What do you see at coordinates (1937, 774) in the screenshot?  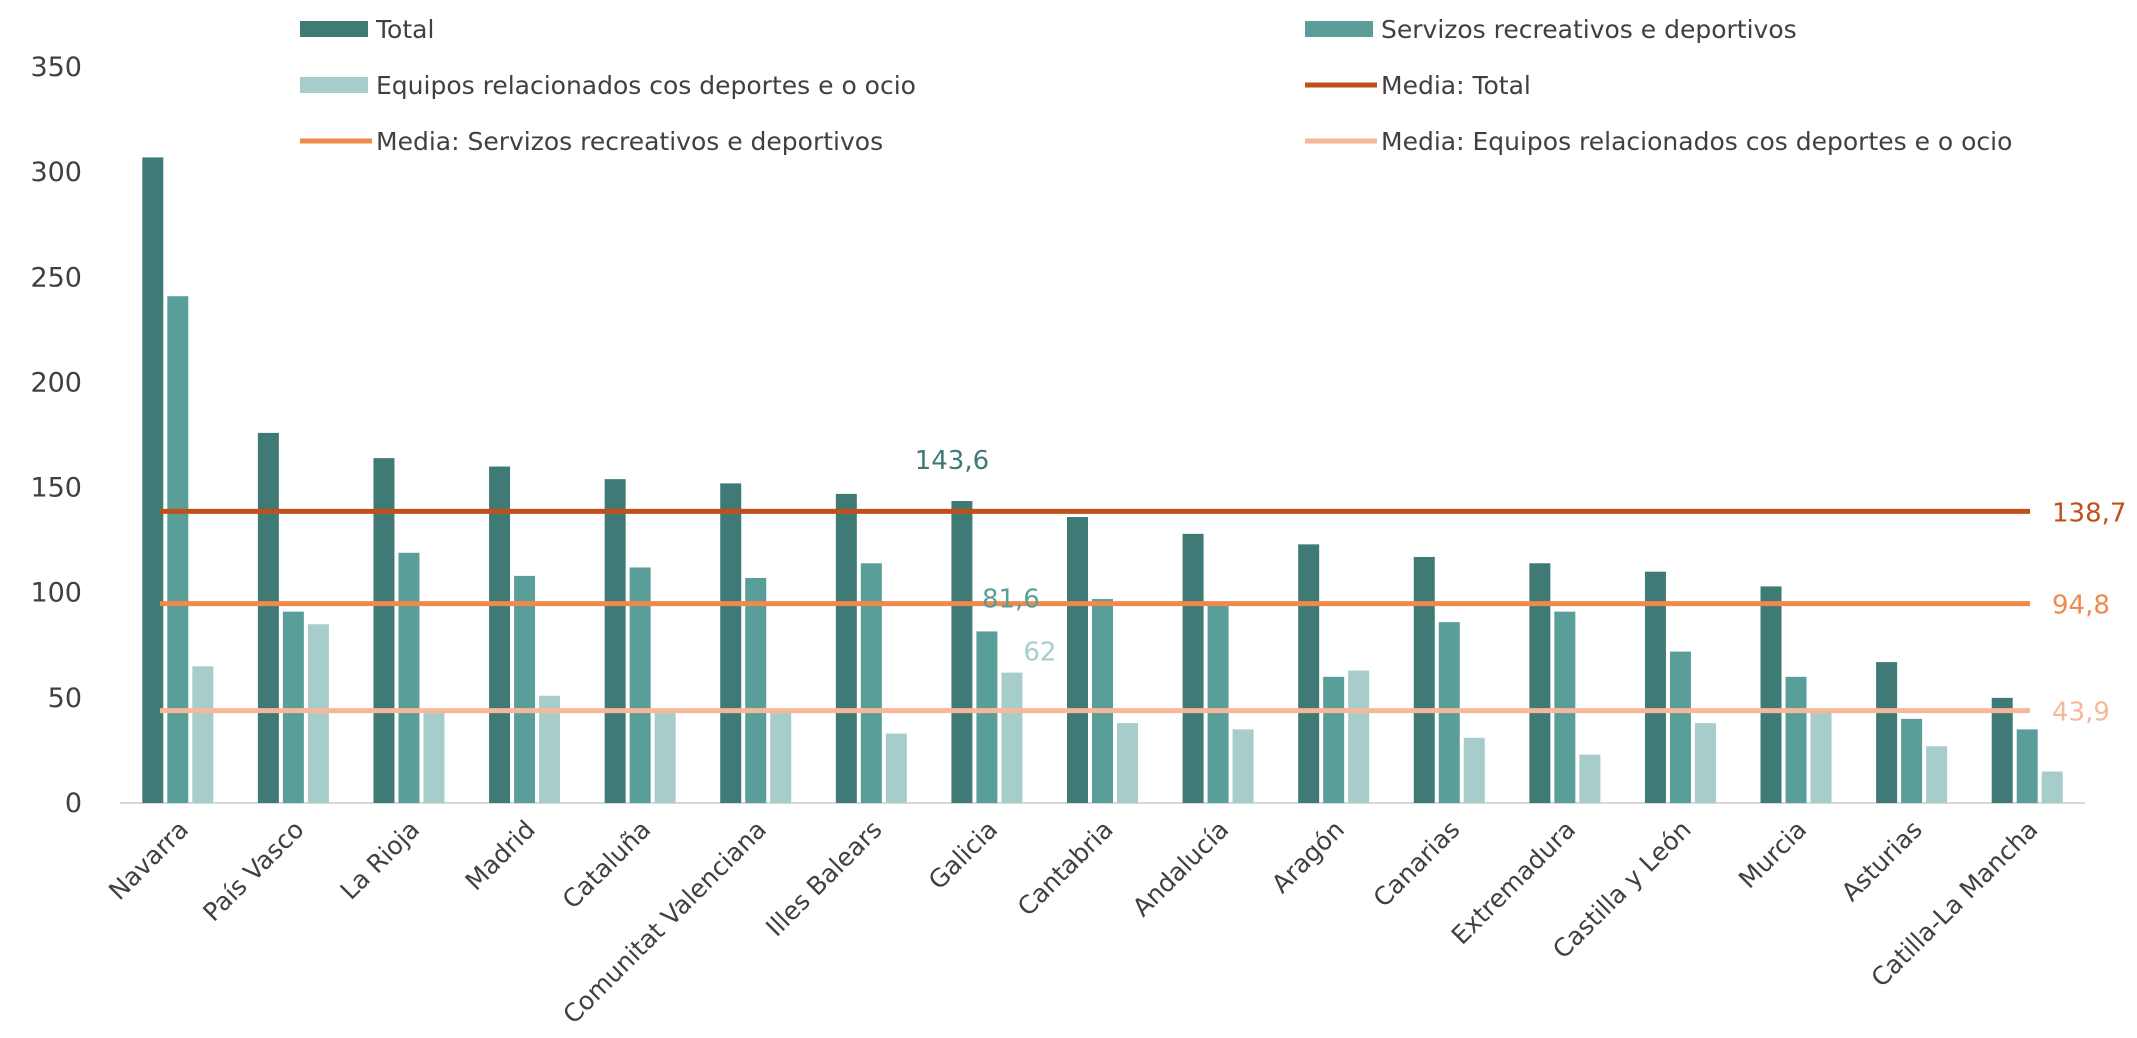 I see `bar-equipos-relacionados-cos-deportes-e-o-ocio-asturias` at bounding box center [1937, 774].